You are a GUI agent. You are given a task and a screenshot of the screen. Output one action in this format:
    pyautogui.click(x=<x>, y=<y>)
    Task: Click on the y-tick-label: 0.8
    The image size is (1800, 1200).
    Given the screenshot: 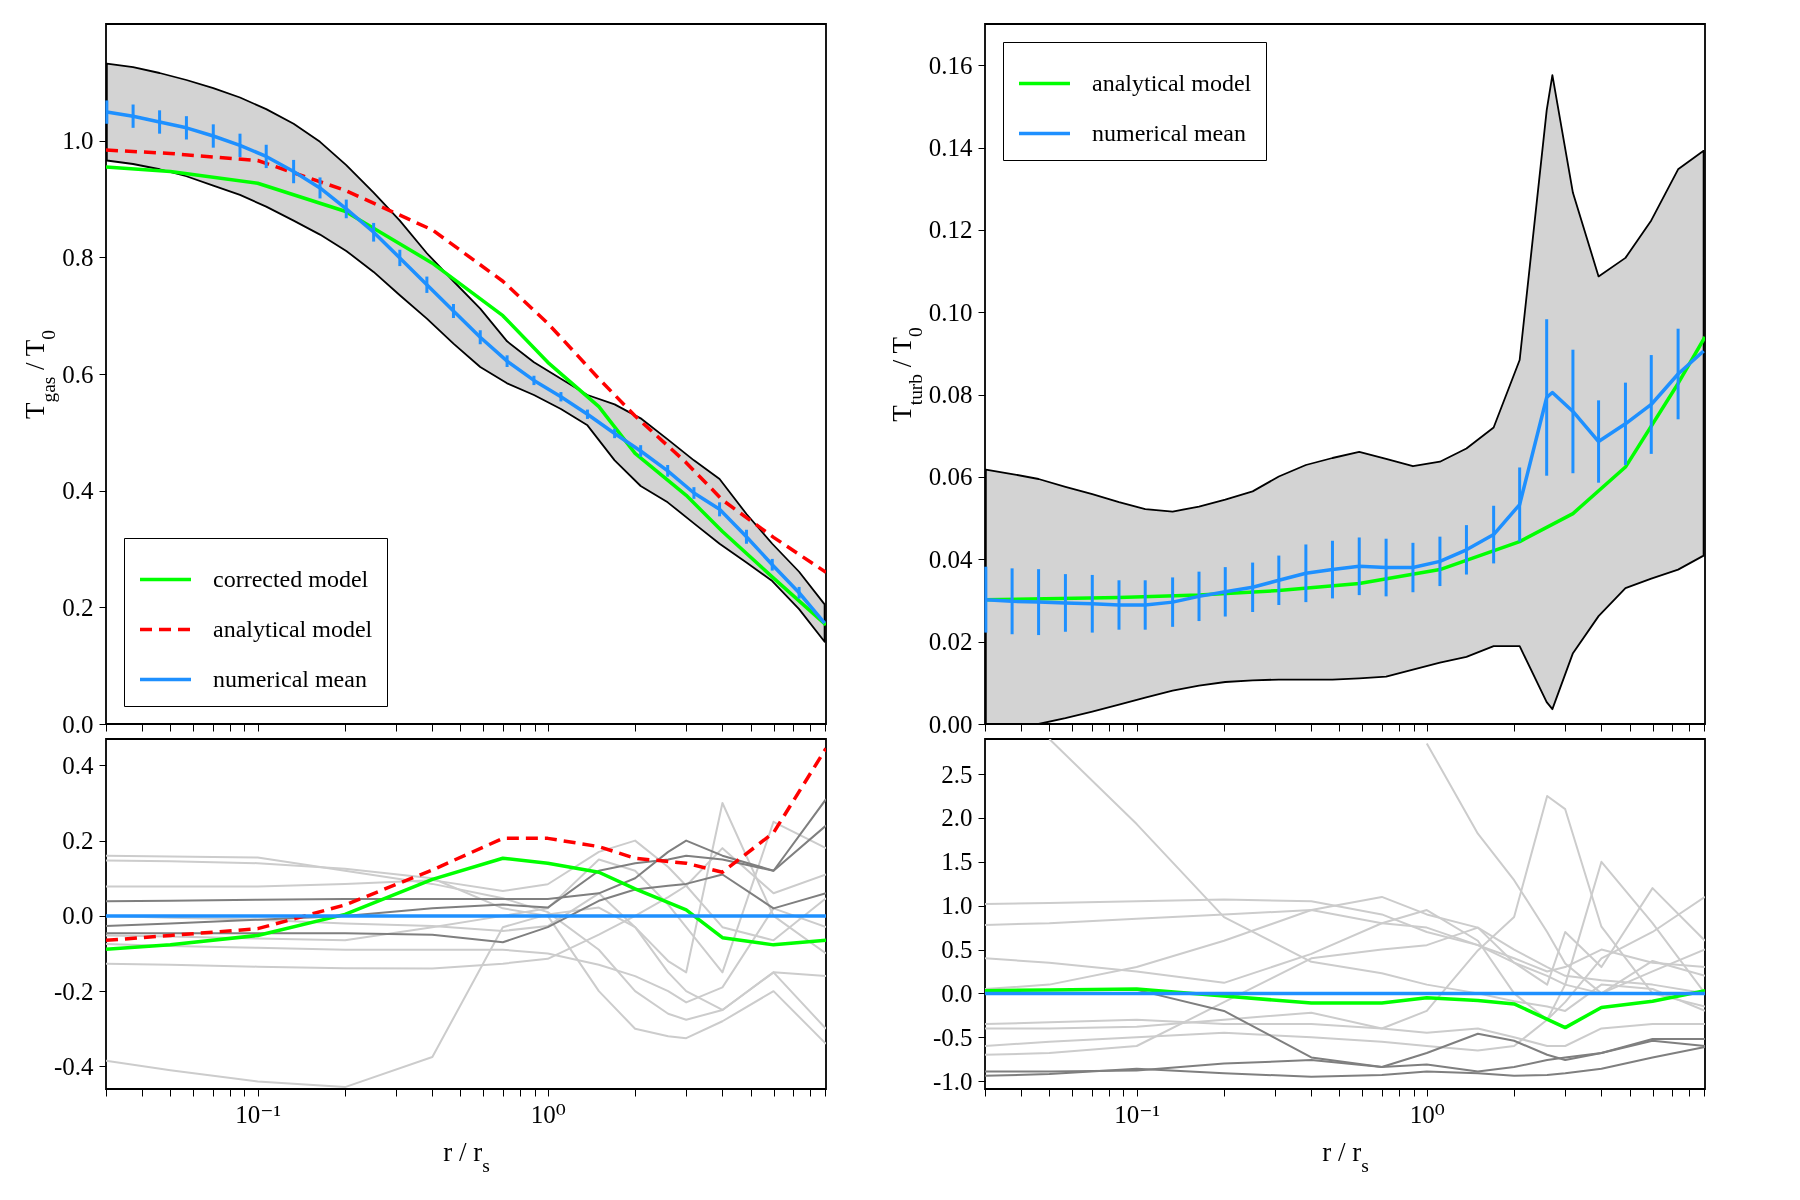 What is the action you would take?
    pyautogui.click(x=78, y=257)
    